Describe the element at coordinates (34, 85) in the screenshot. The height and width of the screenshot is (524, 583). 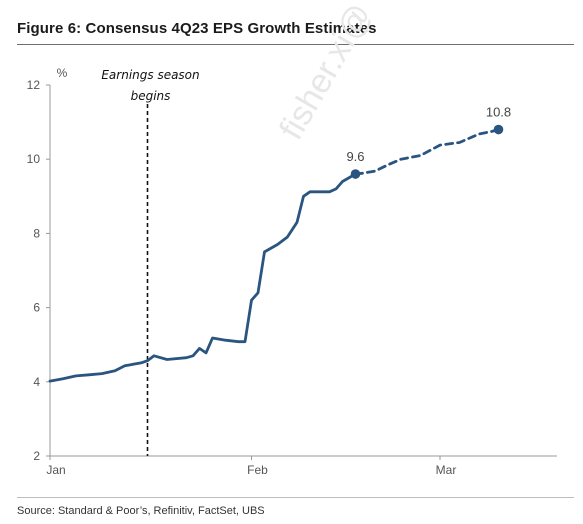
I see `y-tick-label: 12` at that location.